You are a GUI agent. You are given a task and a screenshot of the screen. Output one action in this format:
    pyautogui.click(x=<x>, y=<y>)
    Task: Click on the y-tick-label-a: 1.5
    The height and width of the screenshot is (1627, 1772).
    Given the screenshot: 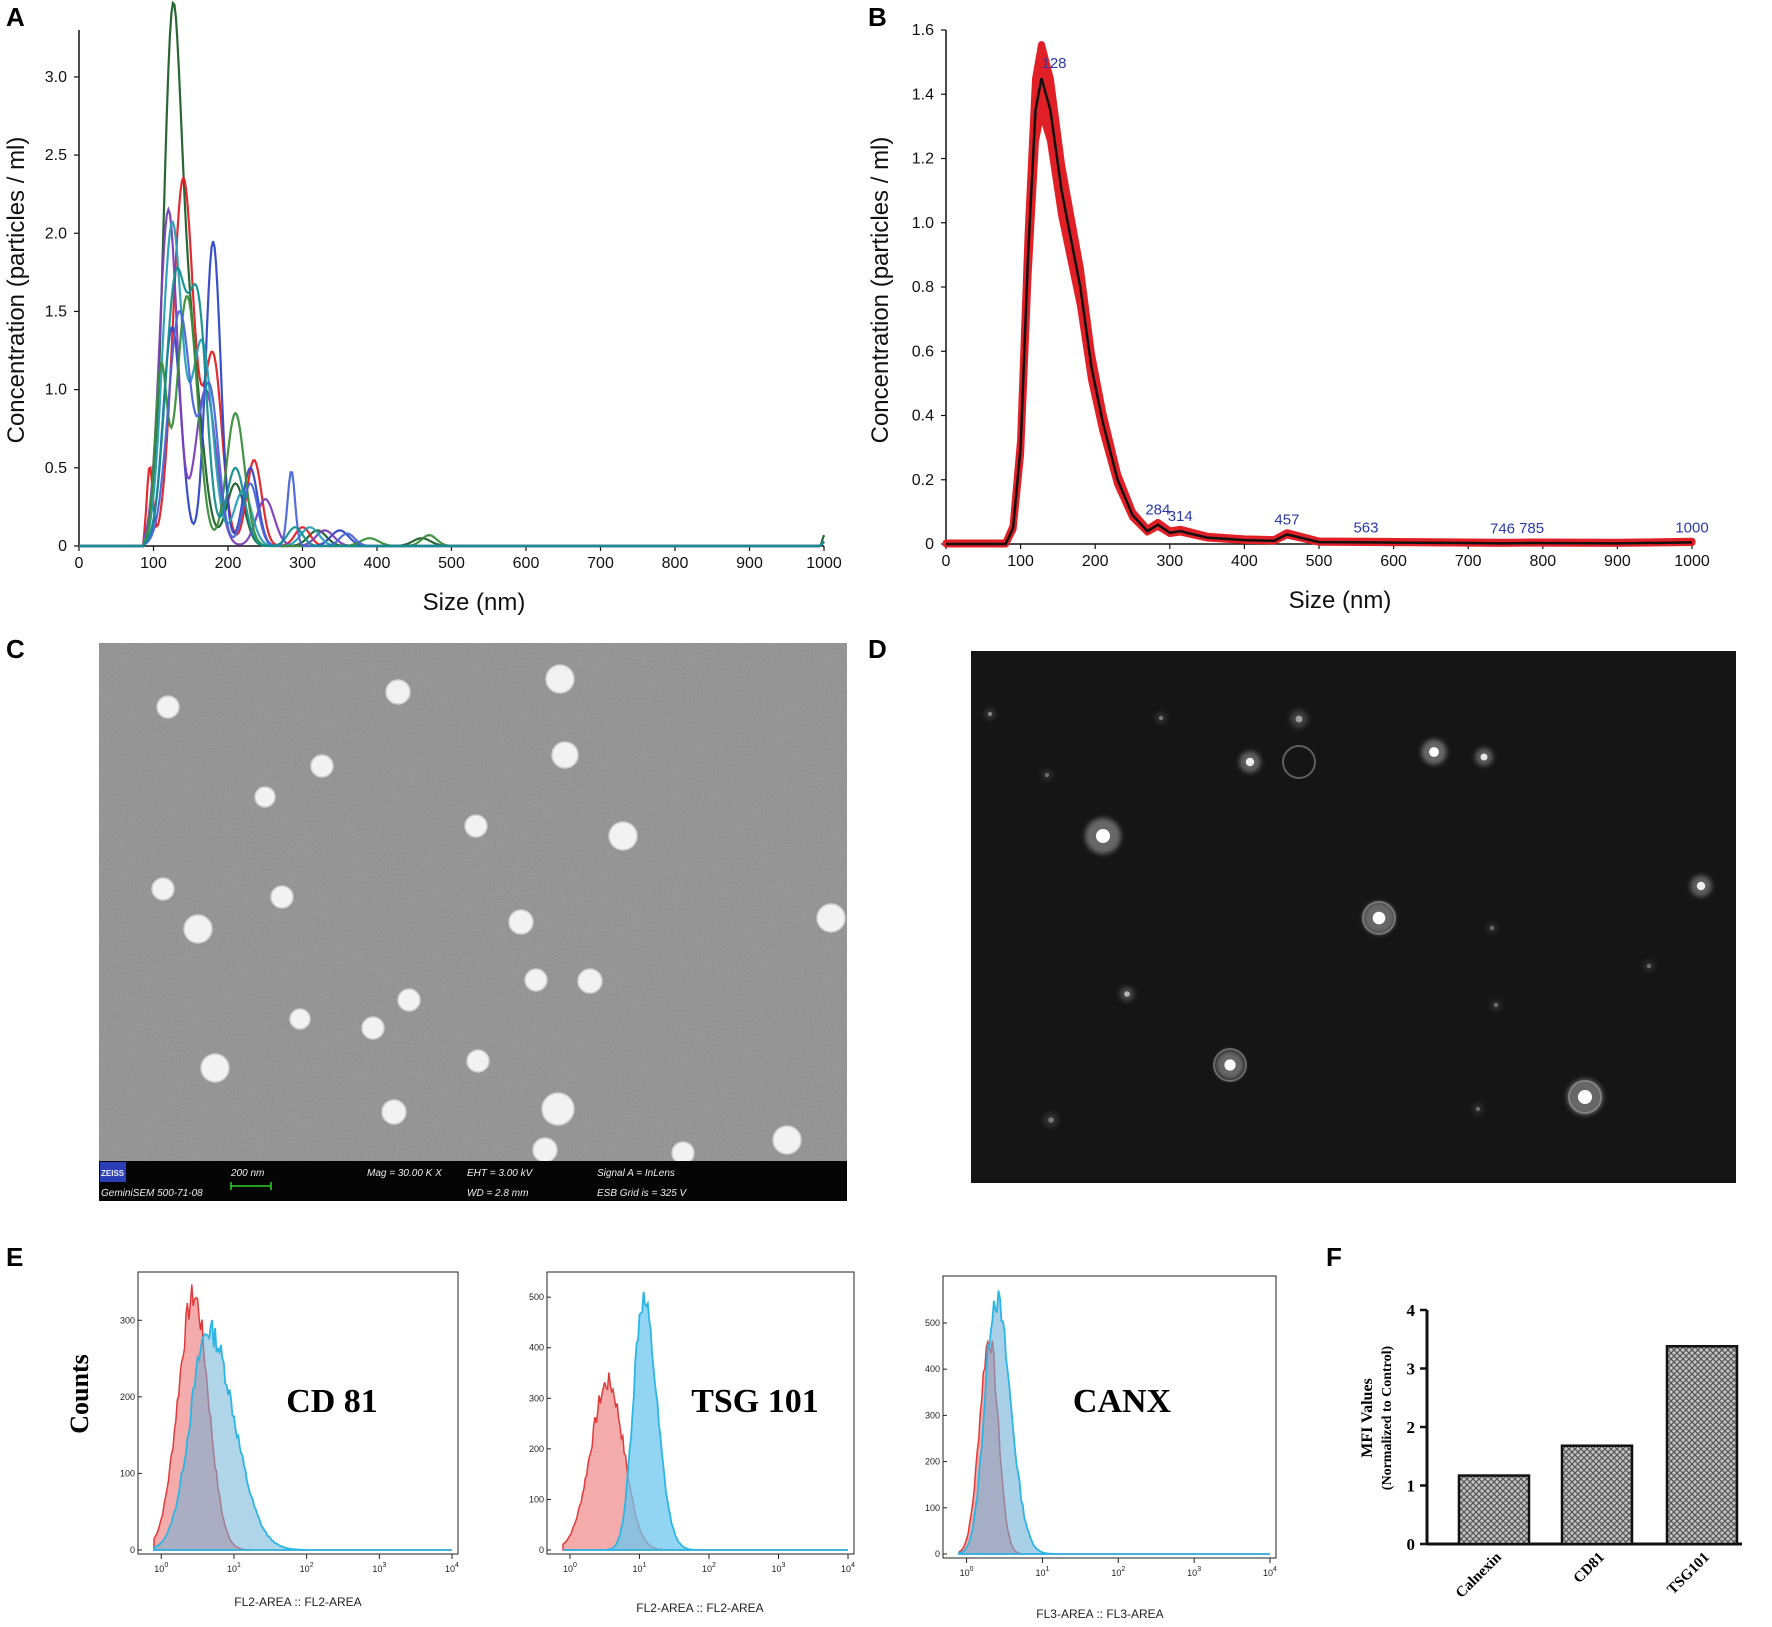 What is the action you would take?
    pyautogui.click(x=56, y=311)
    